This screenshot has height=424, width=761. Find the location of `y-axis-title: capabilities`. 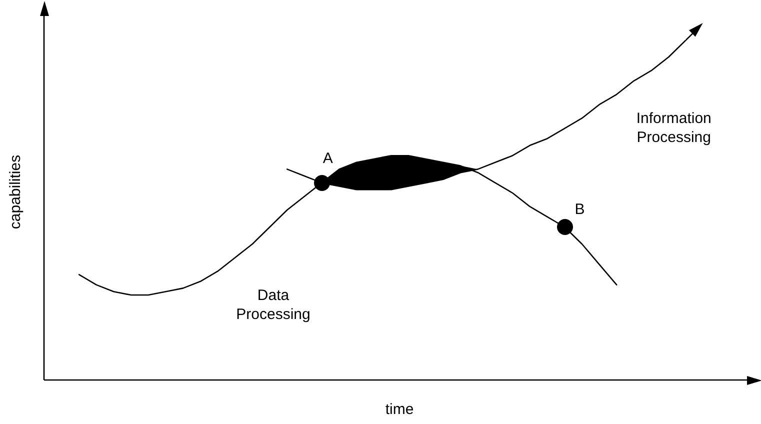

y-axis-title: capabilities is located at coordinates (15, 192).